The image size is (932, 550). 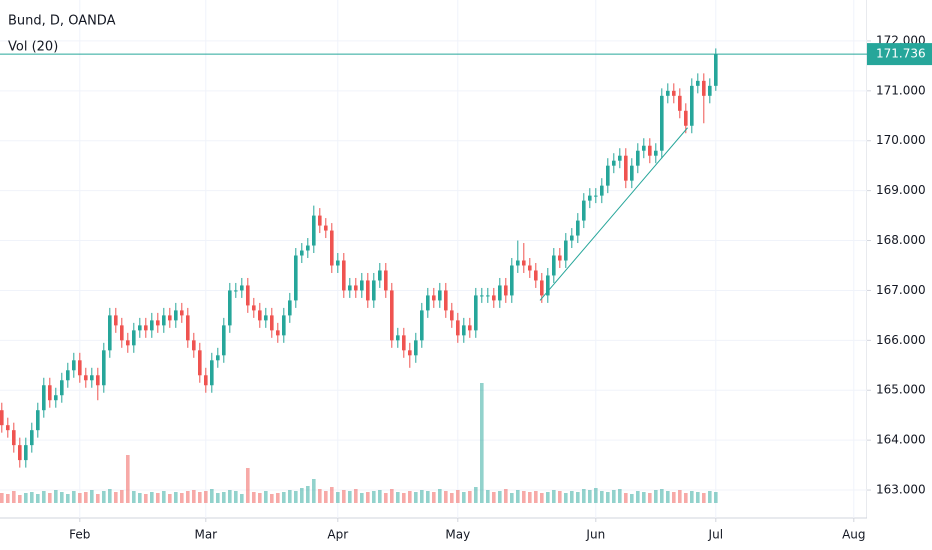 What do you see at coordinates (901, 240) in the screenshot?
I see `y-tick-label: 168.000` at bounding box center [901, 240].